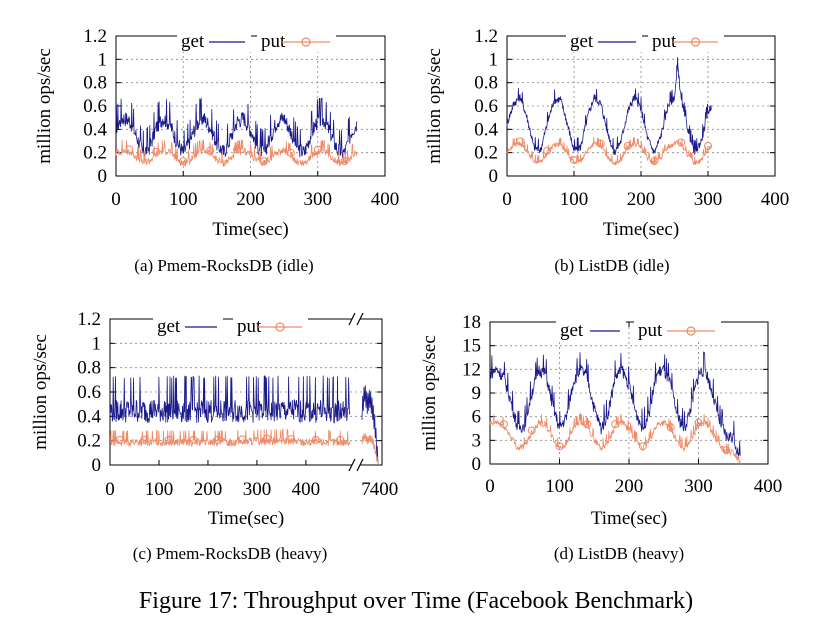 This screenshot has width=833, height=628. I want to click on y-tick-label: 18, so click(471, 322).